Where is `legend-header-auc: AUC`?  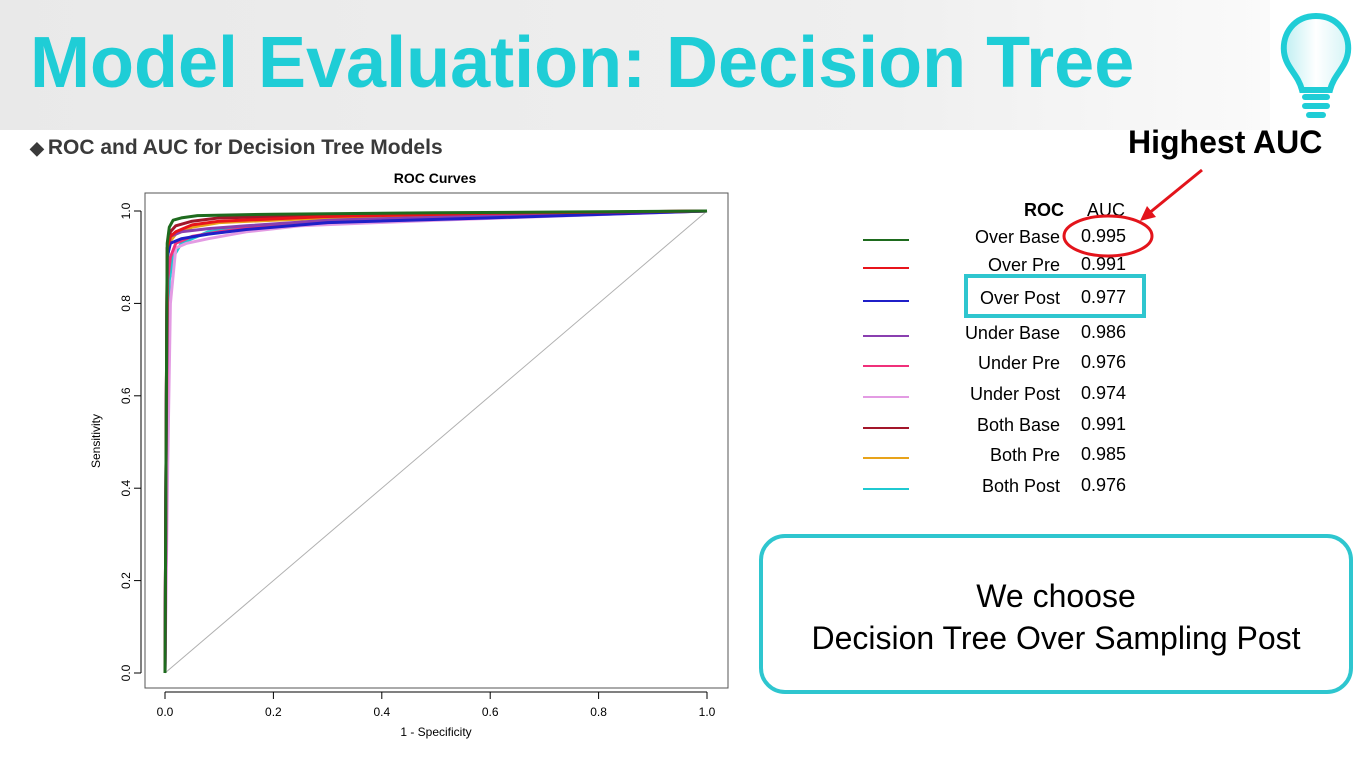
legend-header-auc: AUC is located at coordinates (1106, 210).